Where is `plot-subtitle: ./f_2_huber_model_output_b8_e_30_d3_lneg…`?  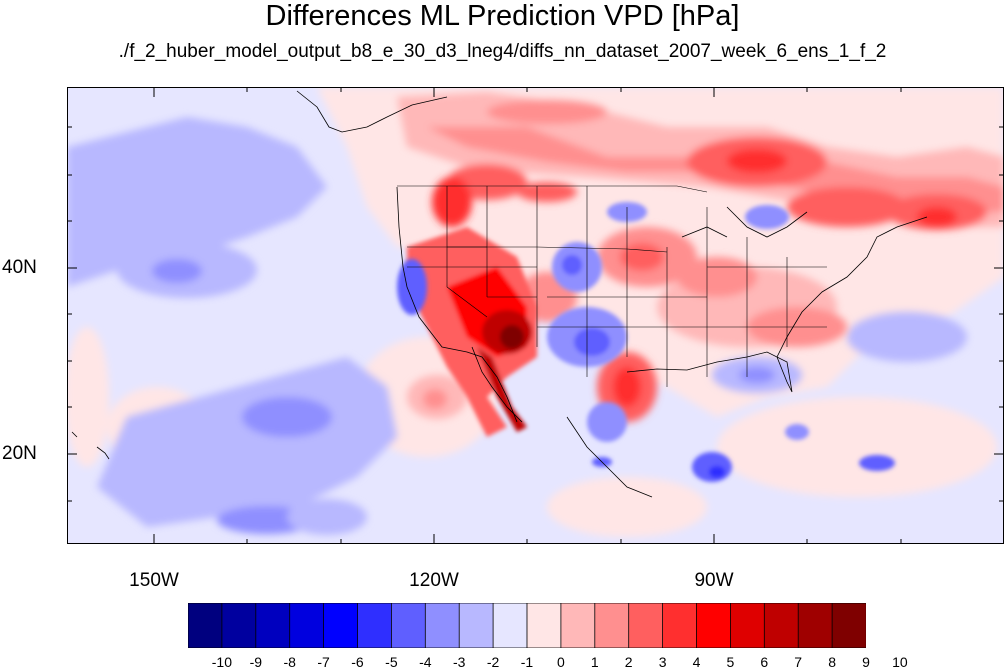 plot-subtitle: ./f_2_huber_model_output_b8_e_30_d3_lneg… is located at coordinates (502, 51).